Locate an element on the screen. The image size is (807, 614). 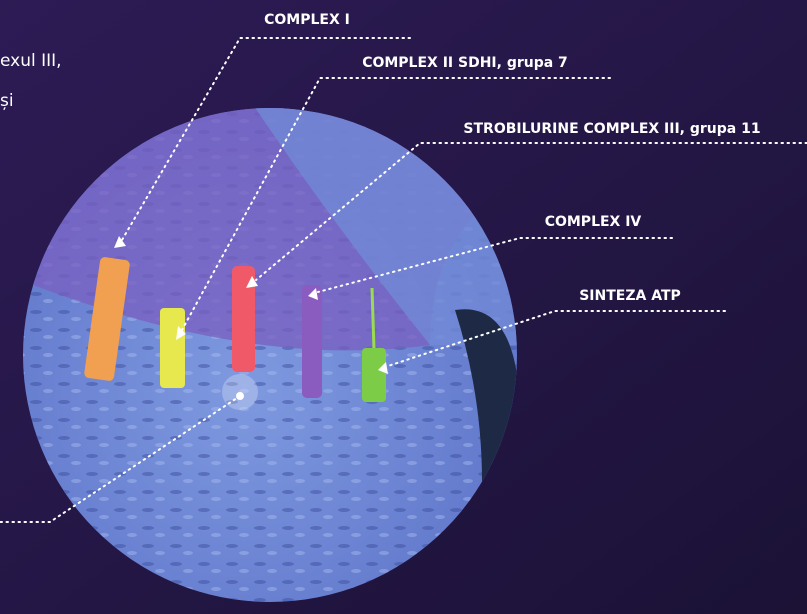
proteins is located at coordinates (235, 333).